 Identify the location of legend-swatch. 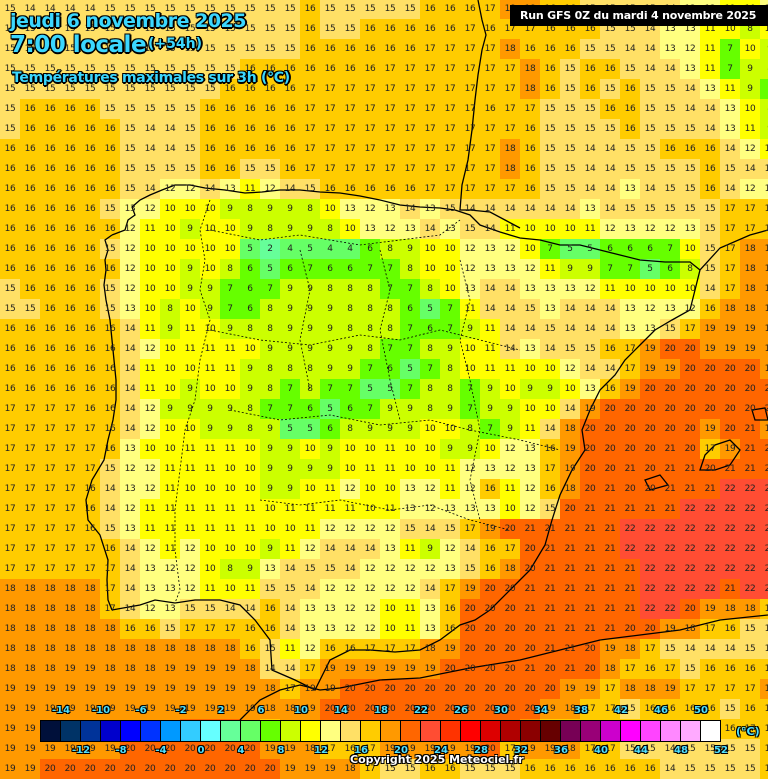
(551, 731).